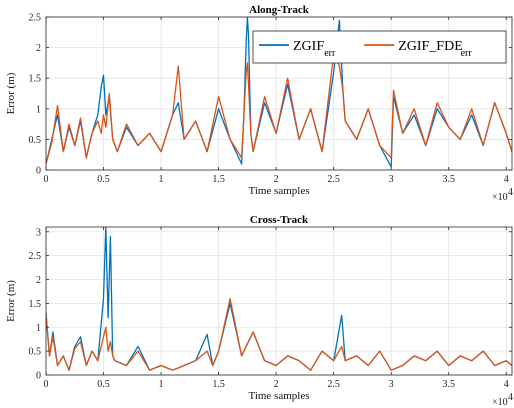 The image size is (514, 408). I want to click on along-track-x-tick-label: 0, so click(46, 179).